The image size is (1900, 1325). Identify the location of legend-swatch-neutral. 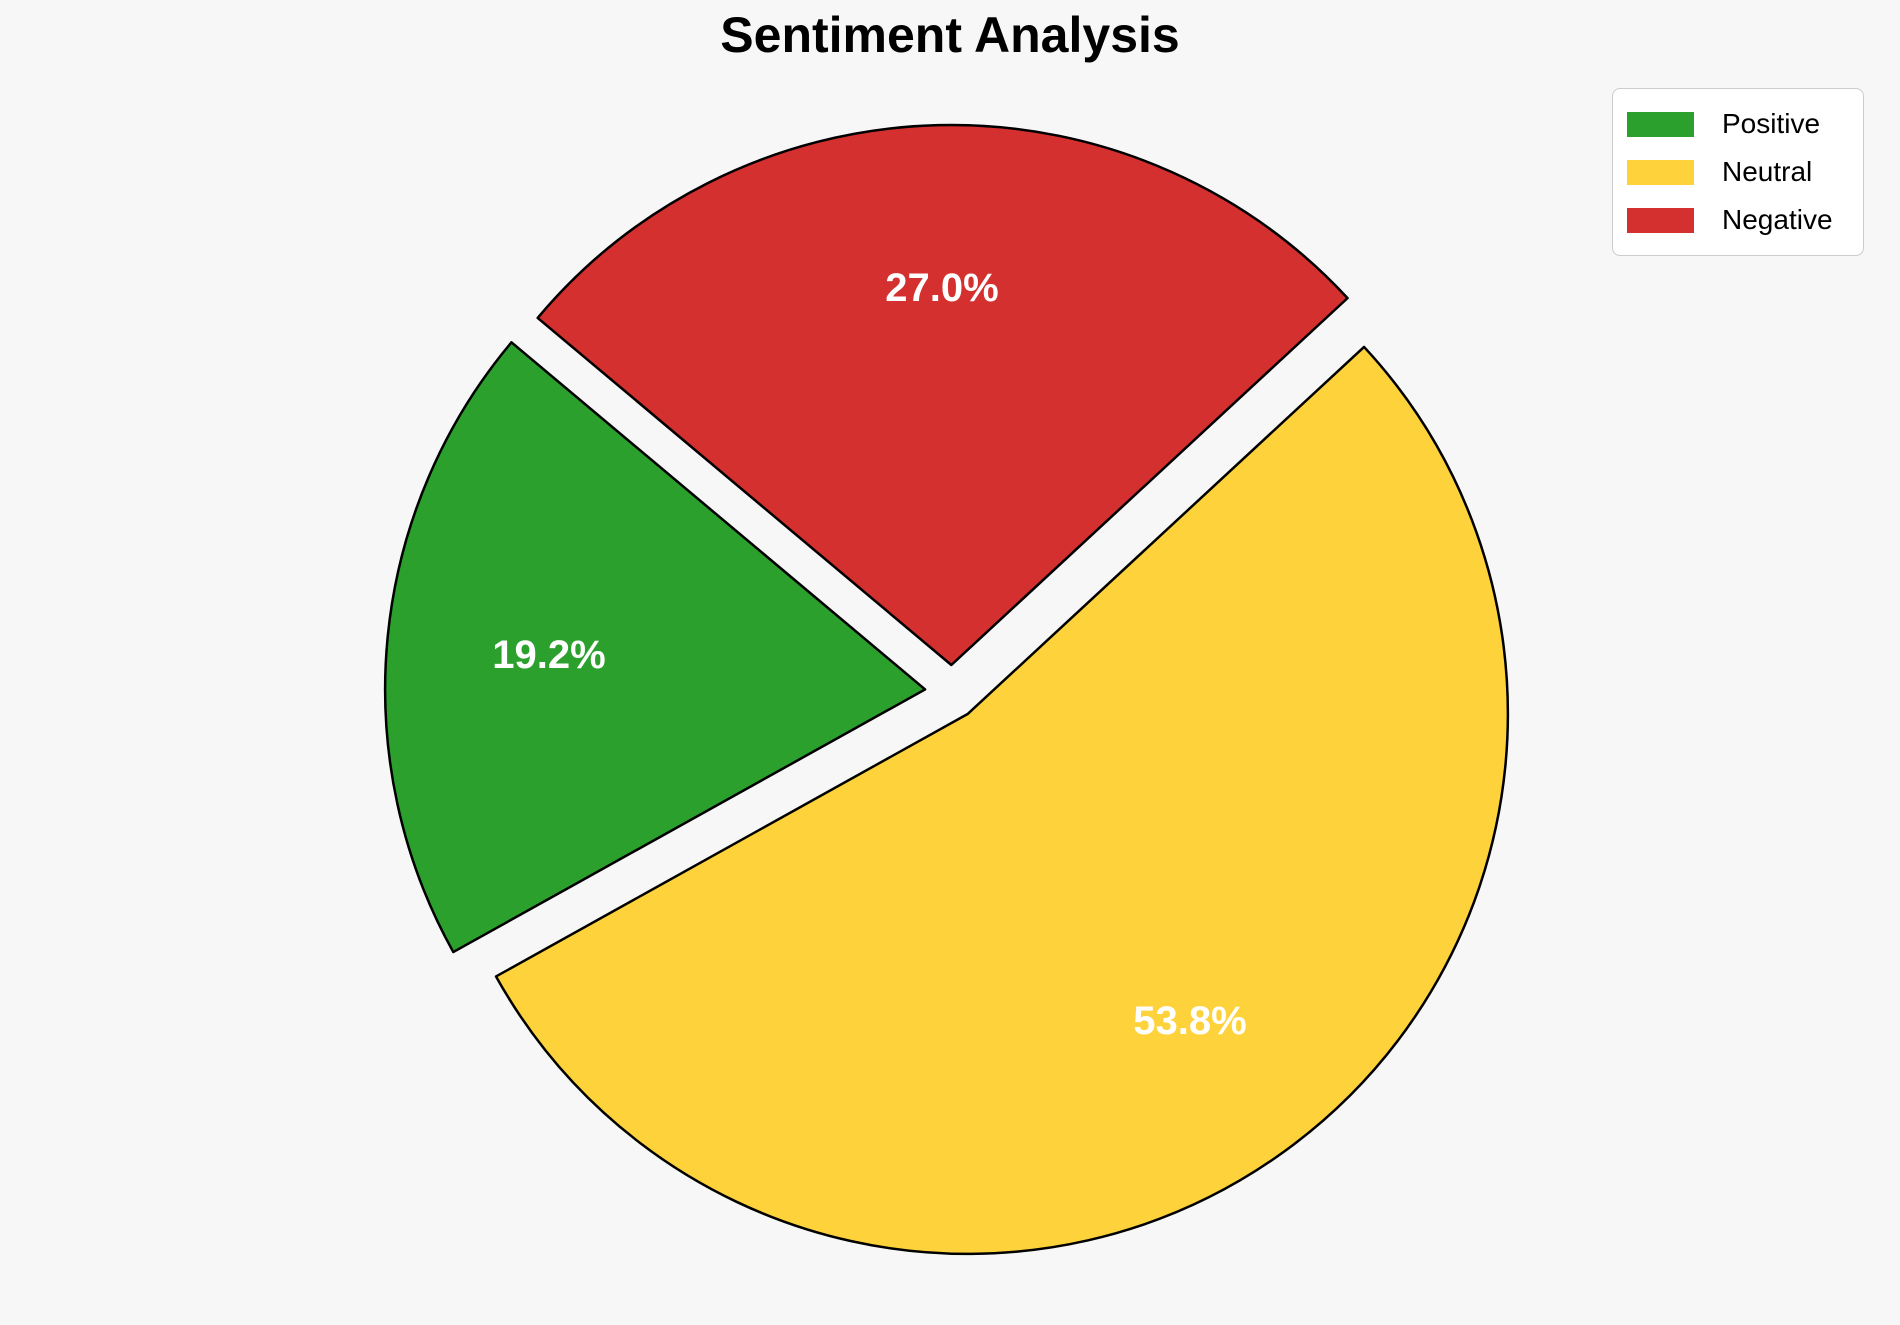
(1660, 172).